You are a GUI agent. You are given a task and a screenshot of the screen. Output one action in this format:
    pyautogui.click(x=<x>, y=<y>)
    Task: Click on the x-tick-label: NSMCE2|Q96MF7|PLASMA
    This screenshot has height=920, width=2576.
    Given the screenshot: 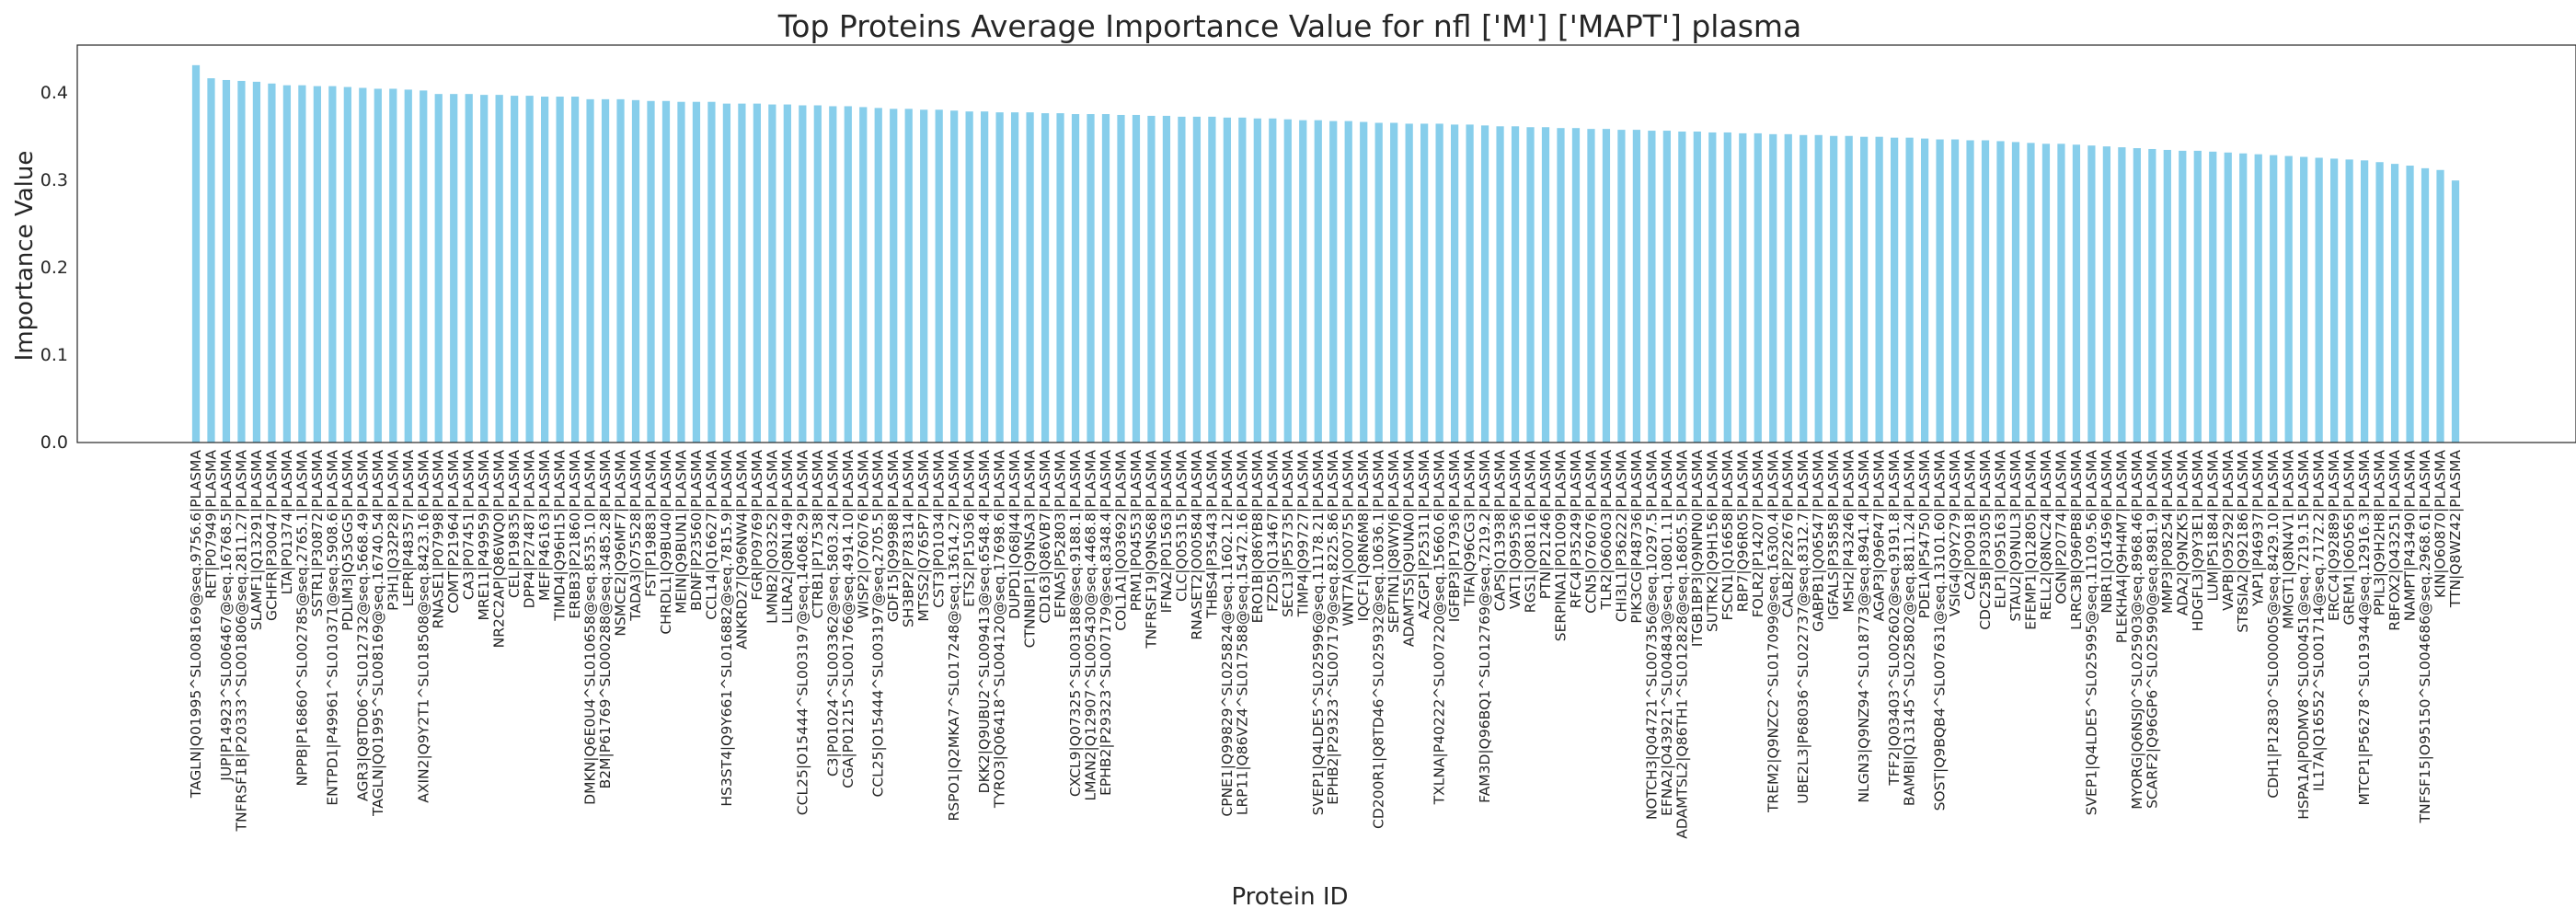 What is the action you would take?
    pyautogui.click(x=621, y=543)
    